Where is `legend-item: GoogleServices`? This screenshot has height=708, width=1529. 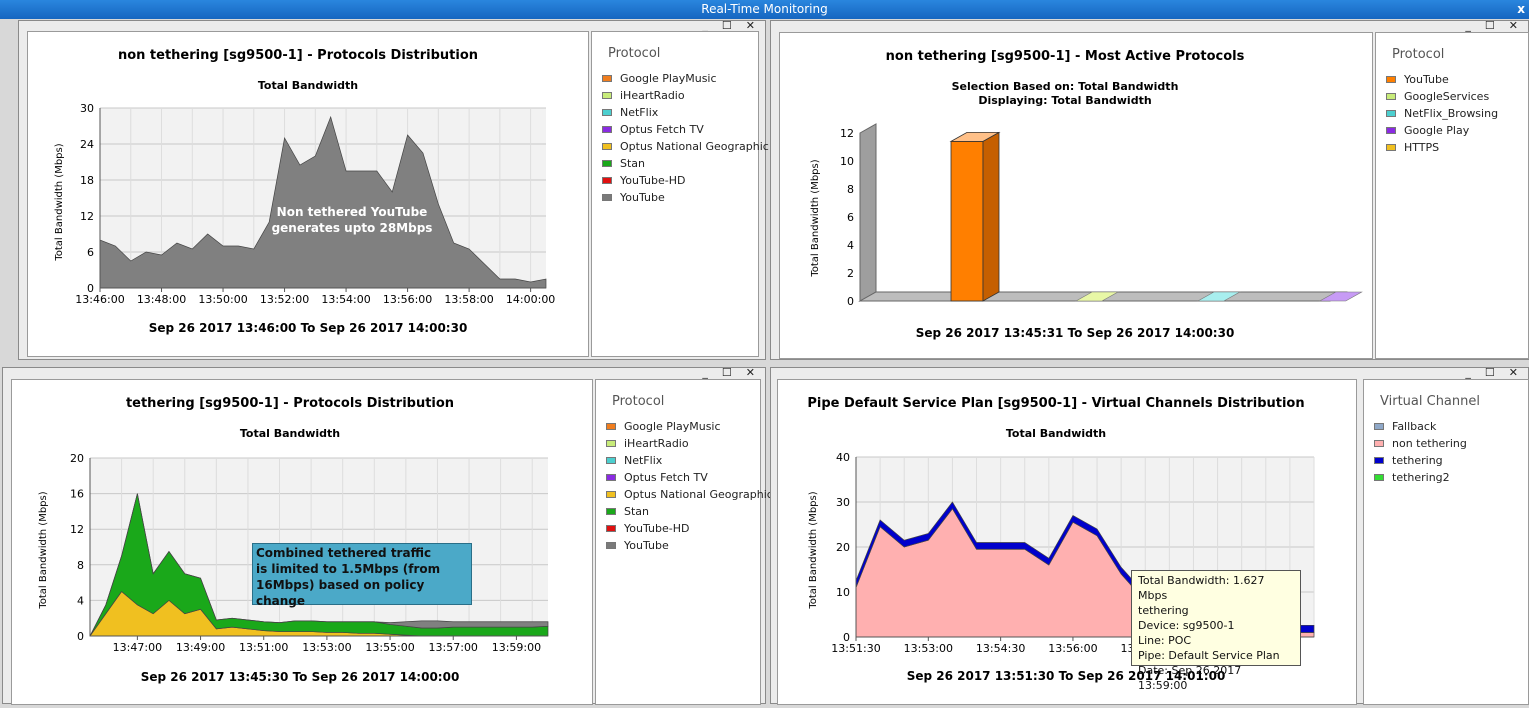
legend-item: GoogleServices is located at coordinates (1437, 96).